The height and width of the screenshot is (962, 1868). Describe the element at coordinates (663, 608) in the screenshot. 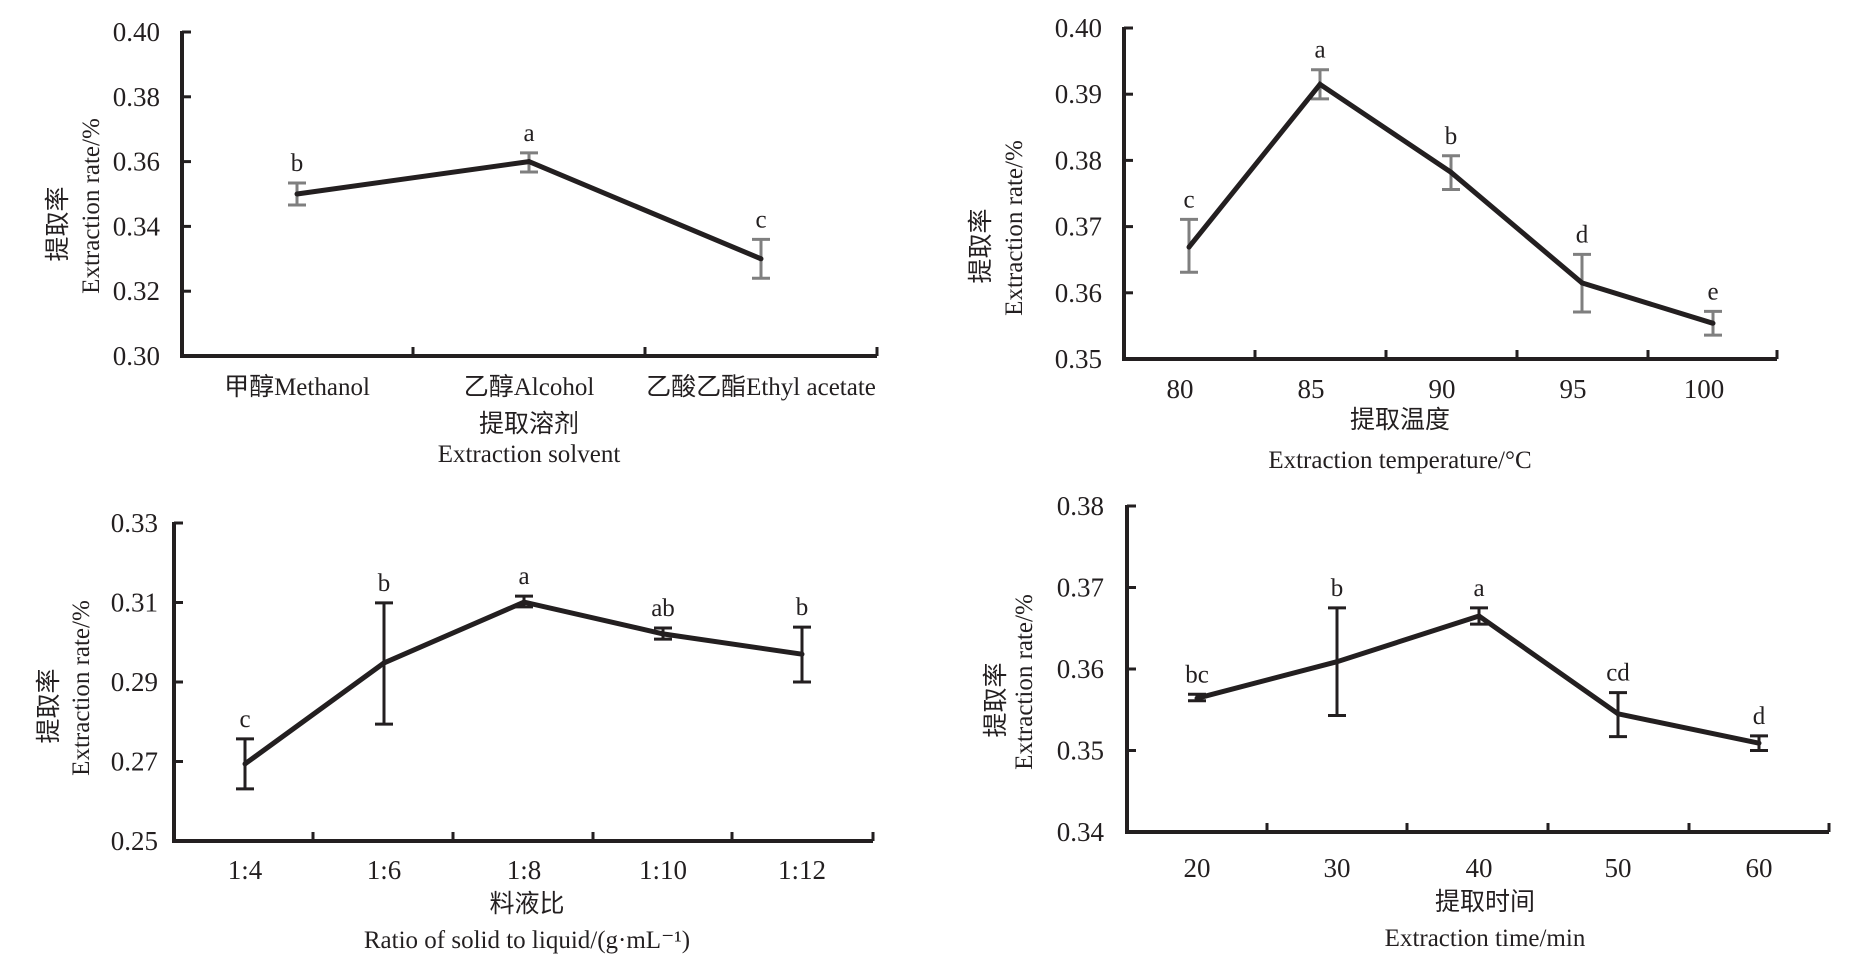

I see `significance-label: ab` at that location.